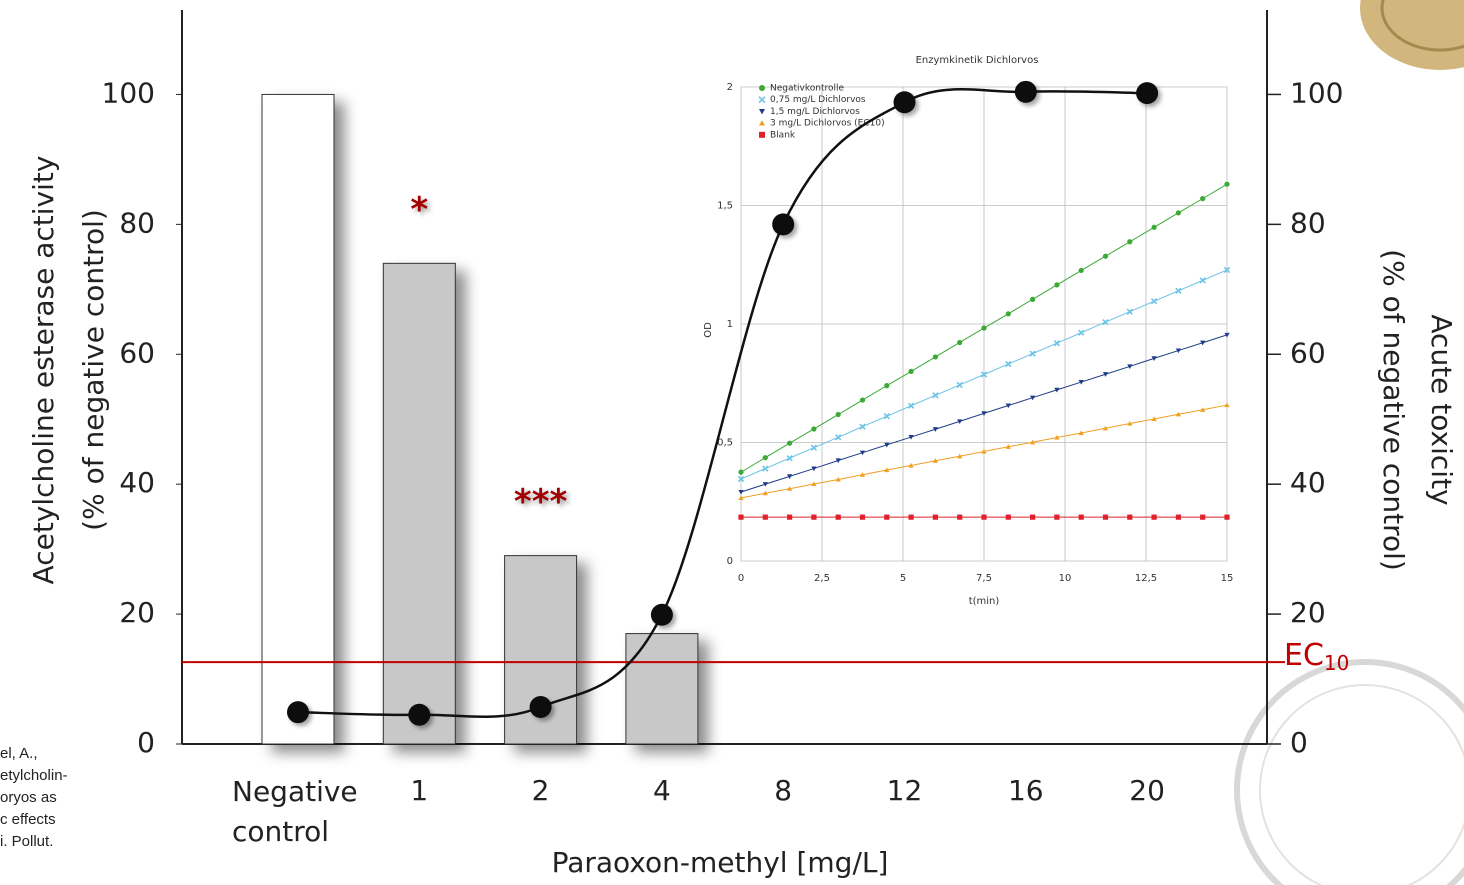 This screenshot has height=885, width=1464. I want to click on reference-label-main: EC, so click(1304, 655).